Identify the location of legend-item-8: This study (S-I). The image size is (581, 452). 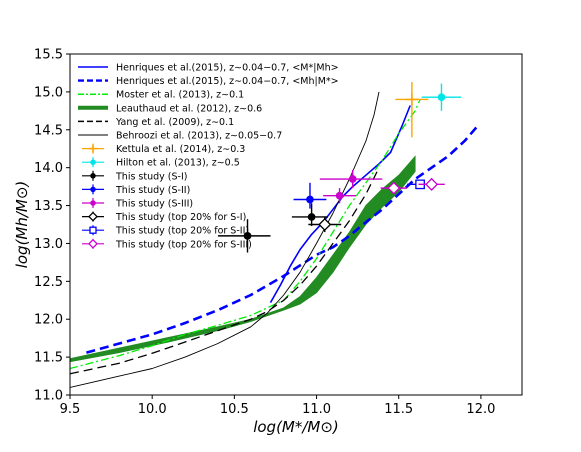
(134, 176).